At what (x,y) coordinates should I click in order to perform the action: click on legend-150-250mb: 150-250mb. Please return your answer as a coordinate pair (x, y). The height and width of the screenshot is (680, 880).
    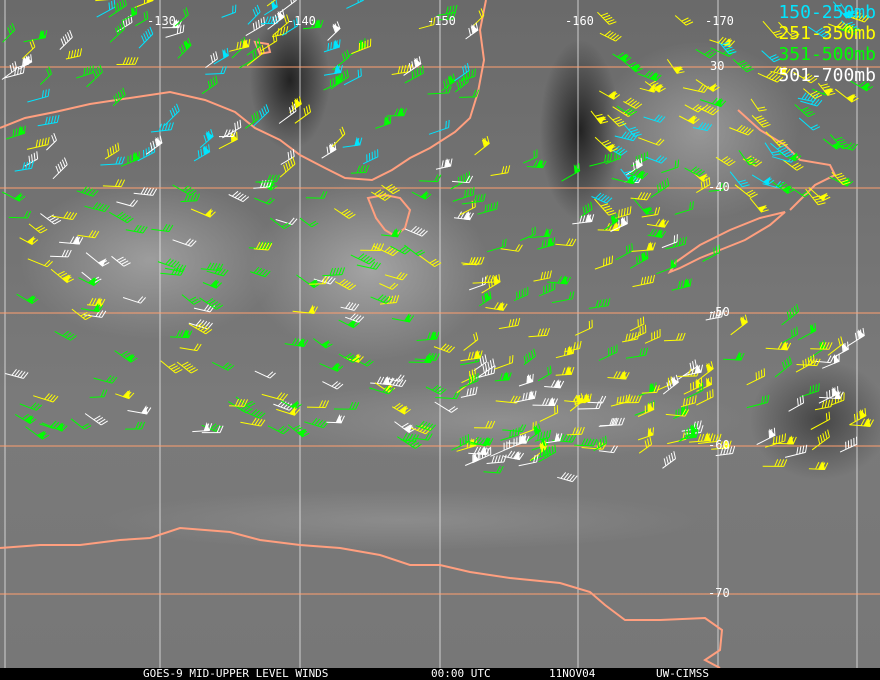
    Looking at the image, I should click on (827, 12).